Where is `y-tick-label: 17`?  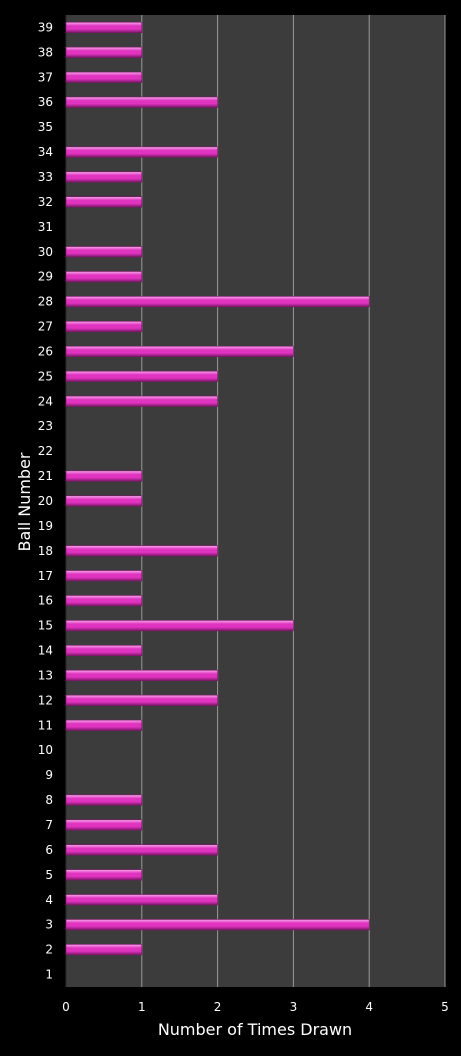
y-tick-label: 17 is located at coordinates (45, 576).